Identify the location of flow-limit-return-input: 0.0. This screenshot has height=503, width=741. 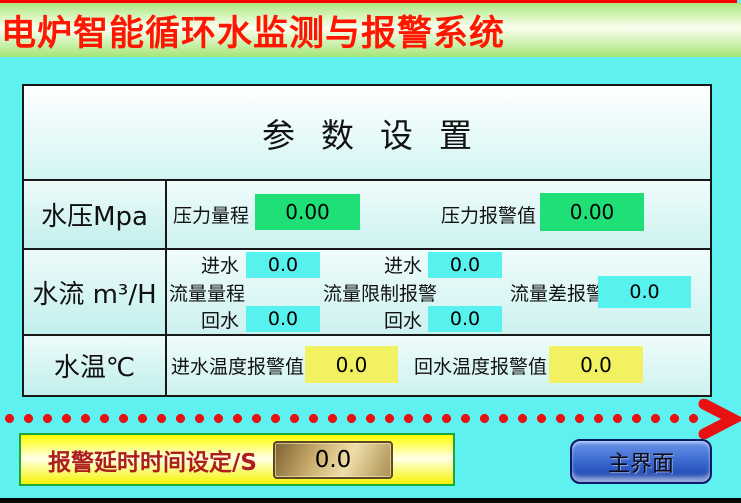
(465, 319).